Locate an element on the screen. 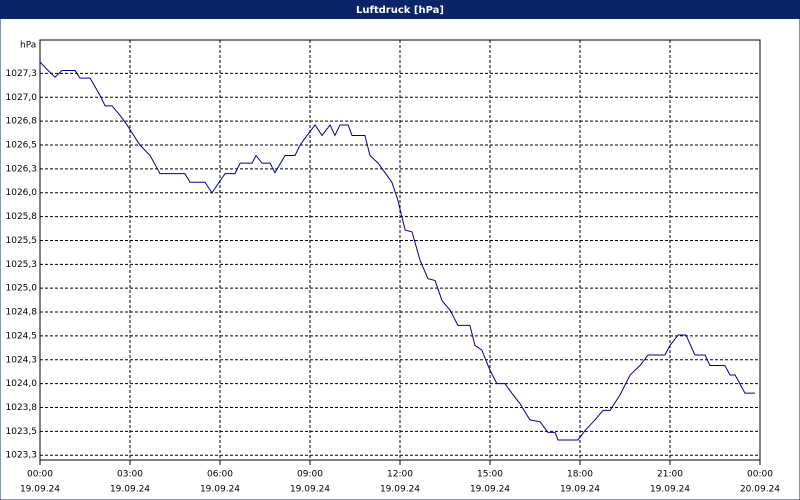 The height and width of the screenshot is (500, 800). x-tick-label: 03:00 is located at coordinates (130, 475).